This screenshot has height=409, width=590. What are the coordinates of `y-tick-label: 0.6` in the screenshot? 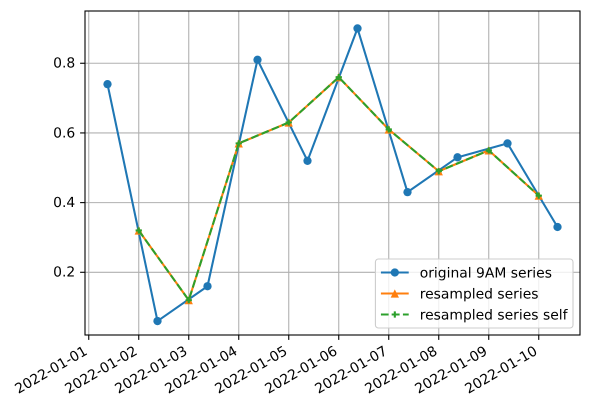 It's located at (64, 133).